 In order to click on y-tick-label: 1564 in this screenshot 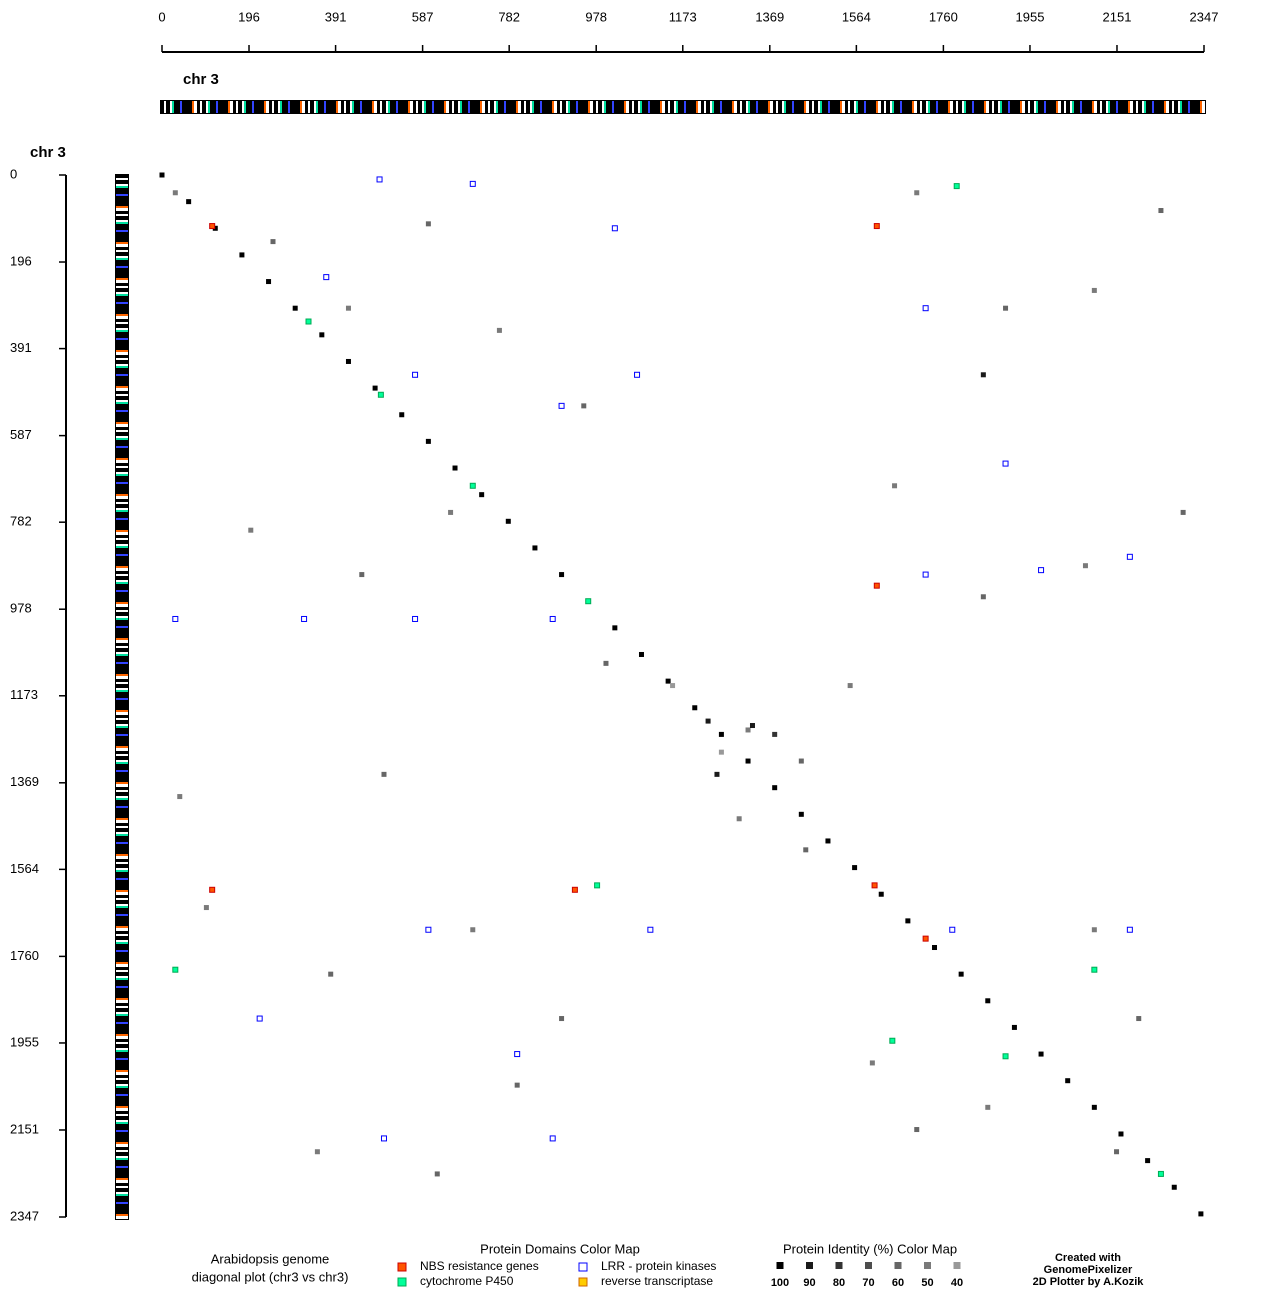, I will do `click(24, 868)`.